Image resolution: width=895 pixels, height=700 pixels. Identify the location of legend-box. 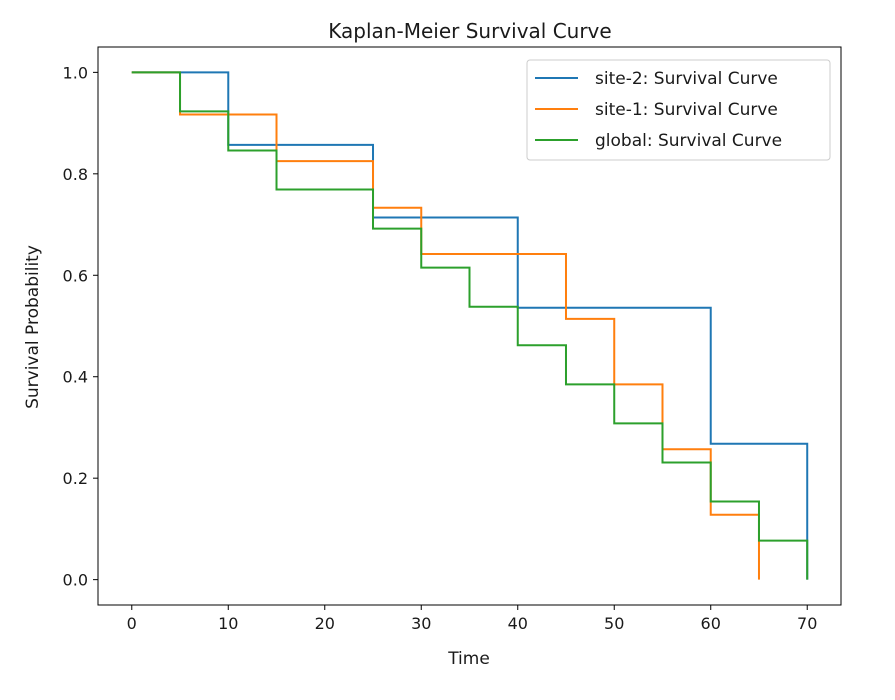
(678, 110).